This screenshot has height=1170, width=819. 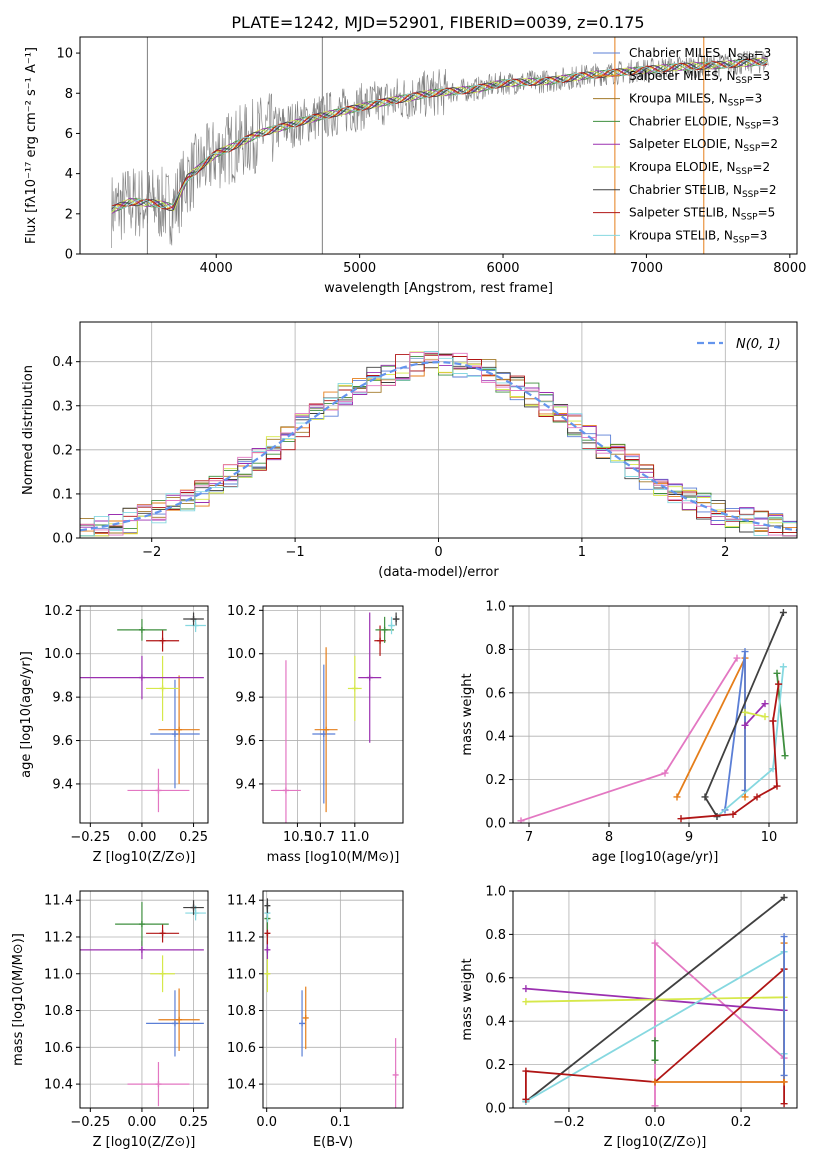 I want to click on legend-label: Chabrier ELODIE, NSSP=3, so click(x=704, y=122).